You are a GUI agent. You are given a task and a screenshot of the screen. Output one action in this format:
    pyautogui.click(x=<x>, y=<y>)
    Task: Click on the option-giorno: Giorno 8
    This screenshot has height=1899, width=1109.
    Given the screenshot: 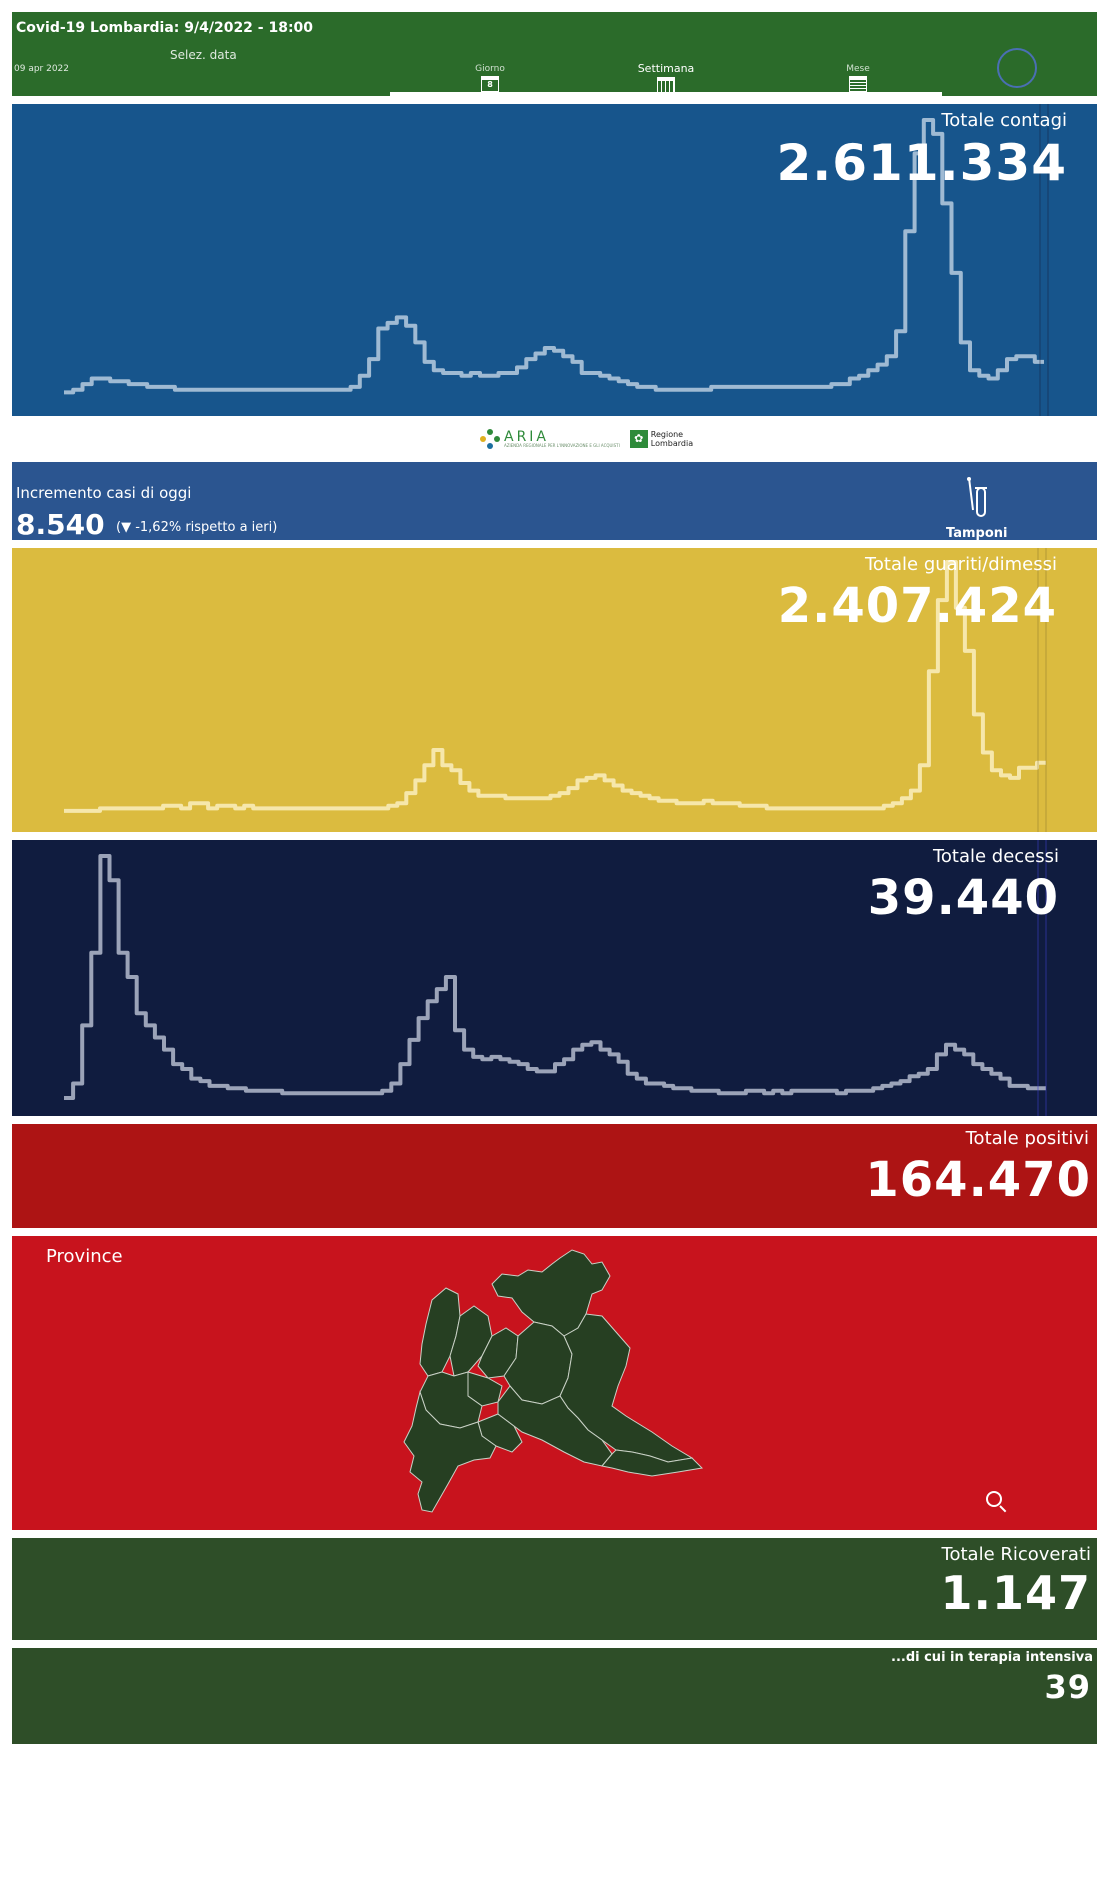 What is the action you would take?
    pyautogui.click(x=490, y=78)
    